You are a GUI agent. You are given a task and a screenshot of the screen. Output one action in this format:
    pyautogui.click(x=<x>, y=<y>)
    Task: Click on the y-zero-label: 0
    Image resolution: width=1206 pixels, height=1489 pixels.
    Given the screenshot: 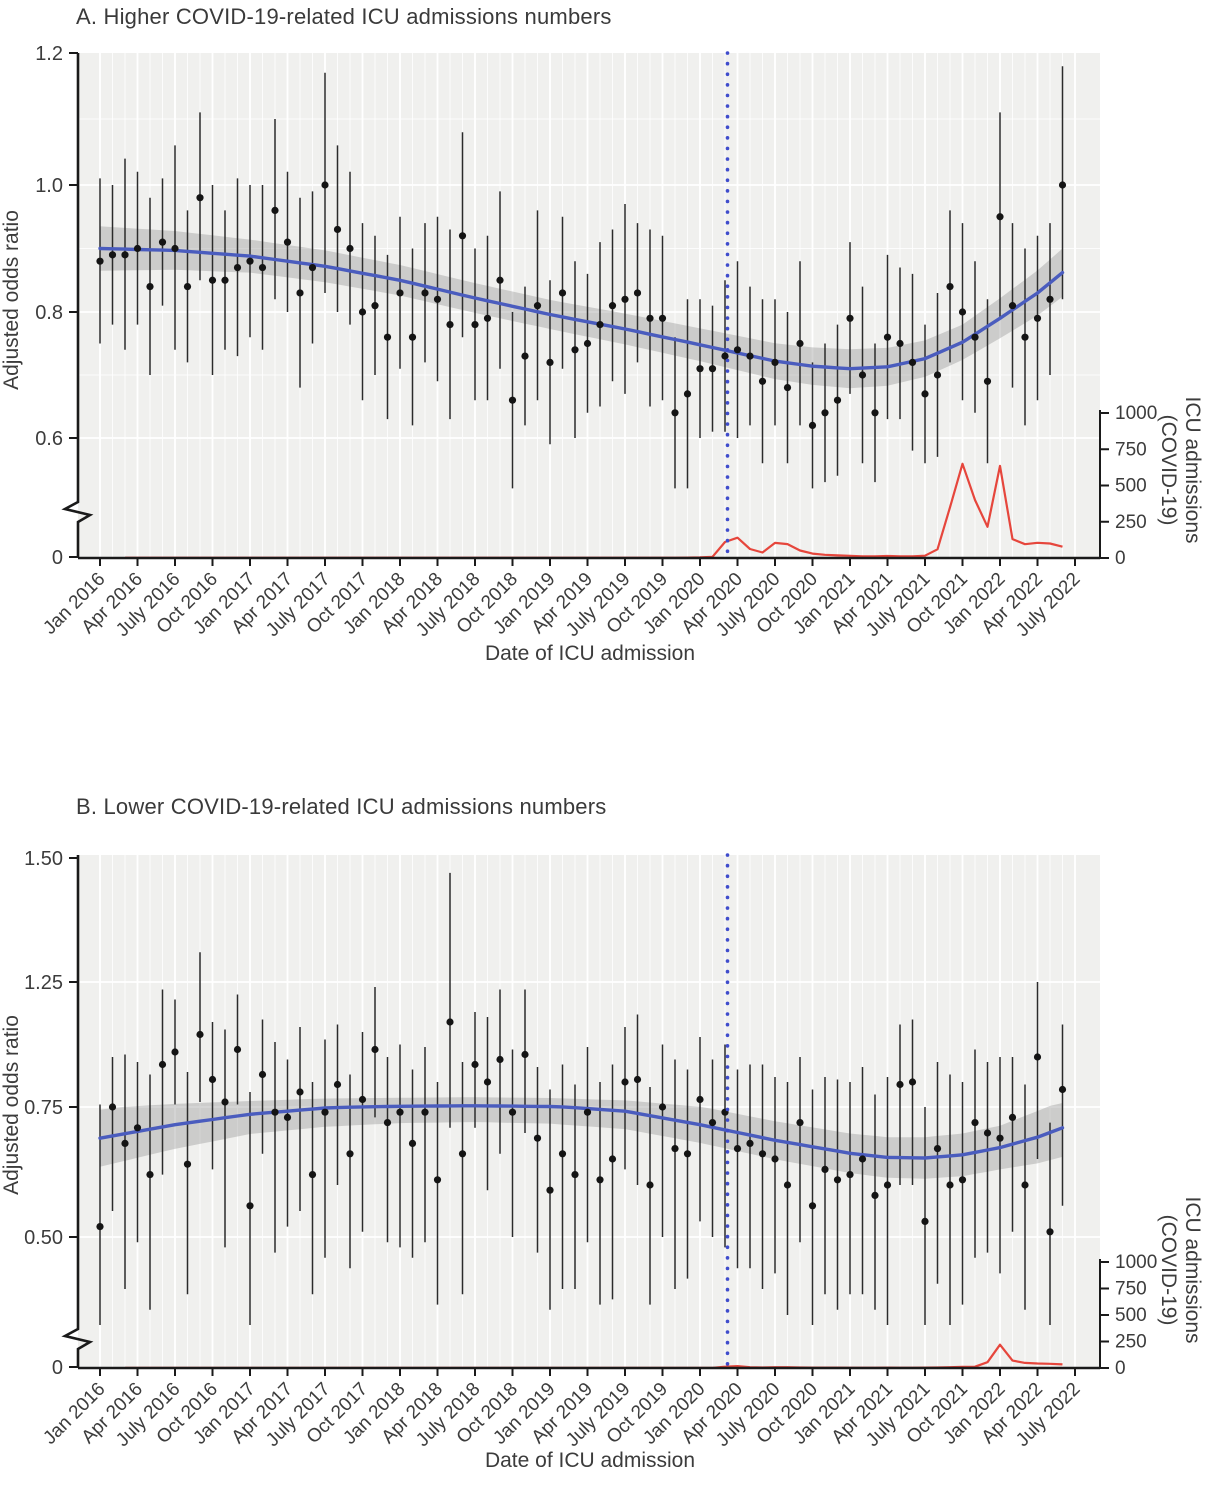 What is the action you would take?
    pyautogui.click(x=57, y=1368)
    